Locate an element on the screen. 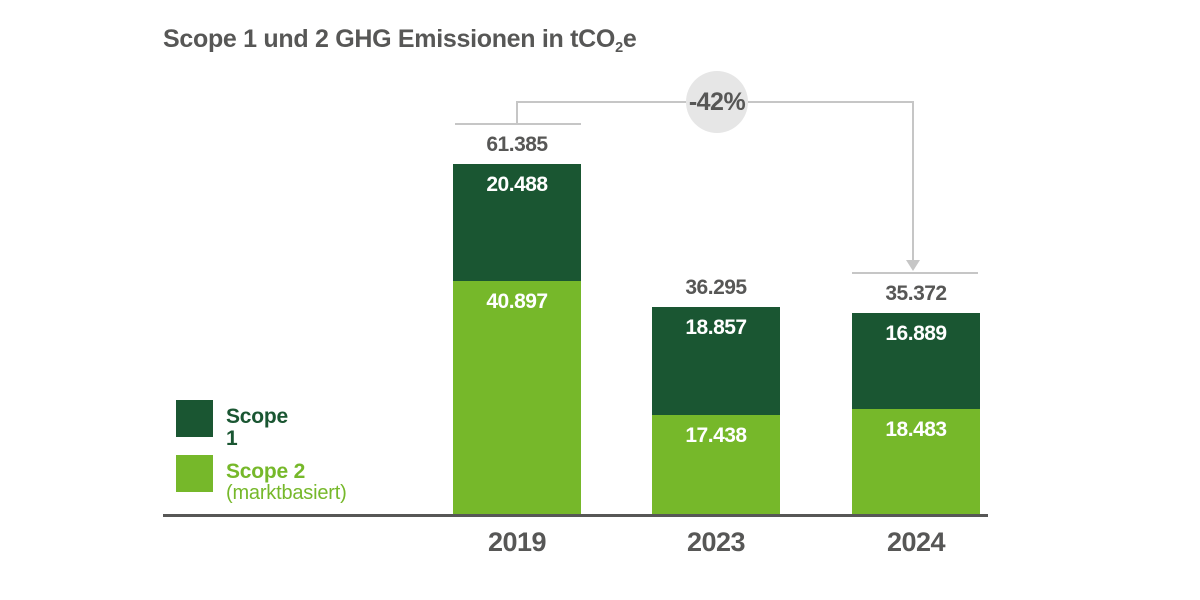 Image resolution: width=1200 pixels, height=600 pixels. segment-value-label: 18.483 is located at coordinates (916, 429).